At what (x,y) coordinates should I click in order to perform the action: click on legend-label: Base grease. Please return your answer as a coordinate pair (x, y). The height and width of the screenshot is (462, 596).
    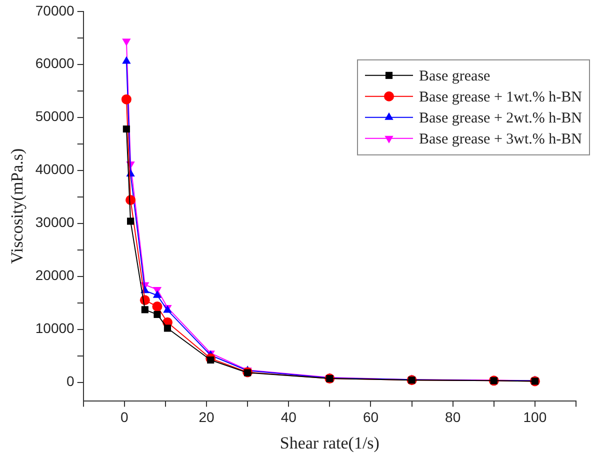
    Looking at the image, I should click on (455, 76).